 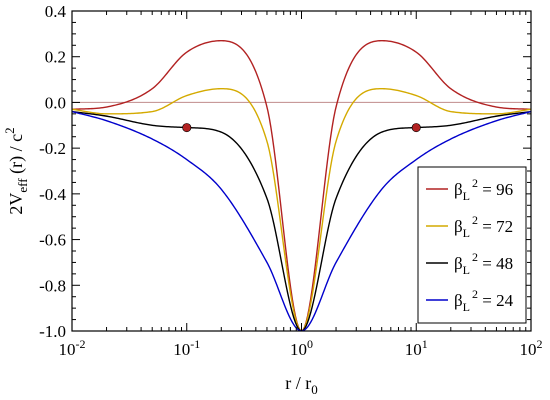 I want to click on x-tick-label: 10⁻², so click(x=72, y=348).